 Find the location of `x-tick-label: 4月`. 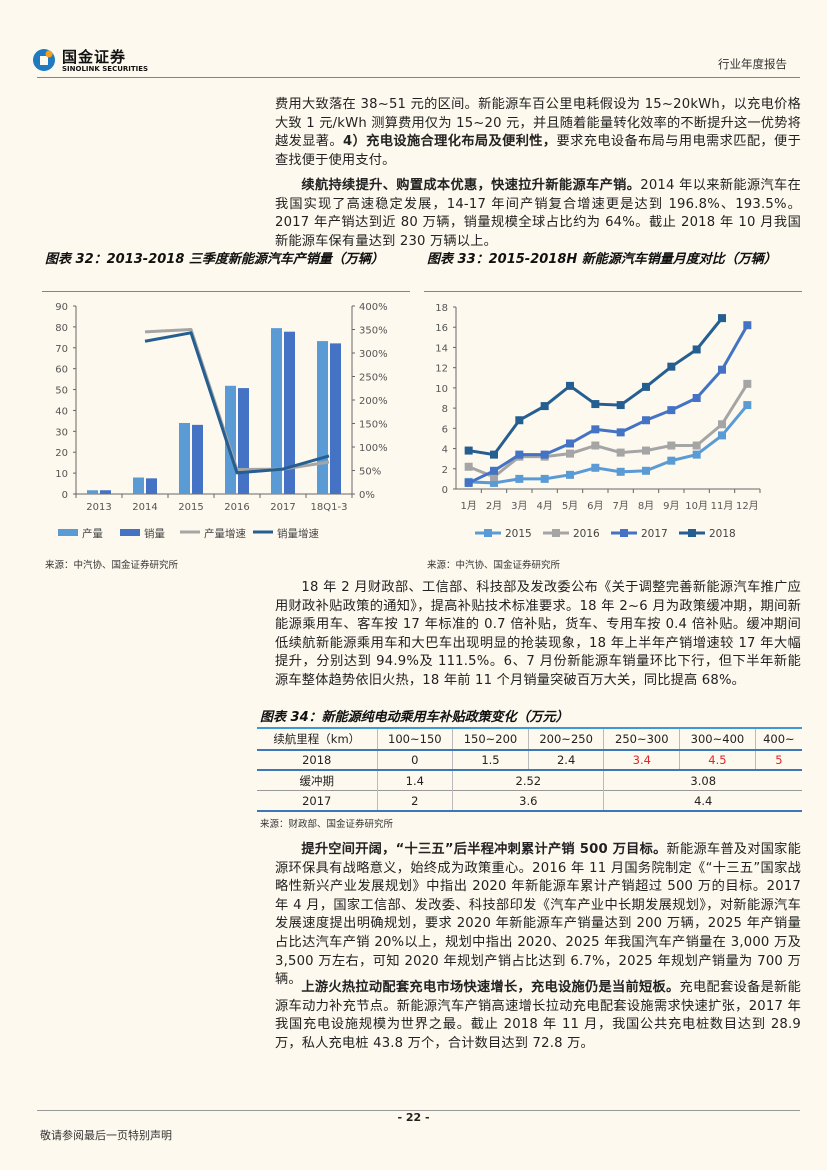

x-tick-label: 4月 is located at coordinates (544, 506).